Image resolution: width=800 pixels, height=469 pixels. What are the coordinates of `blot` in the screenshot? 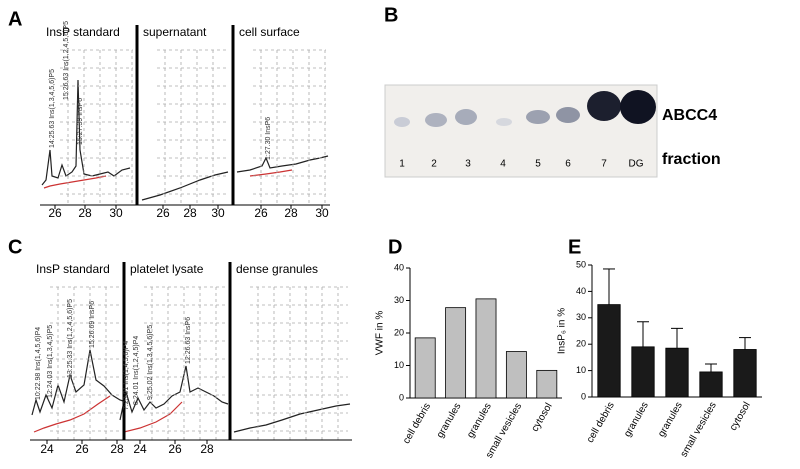 It's located at (521, 131).